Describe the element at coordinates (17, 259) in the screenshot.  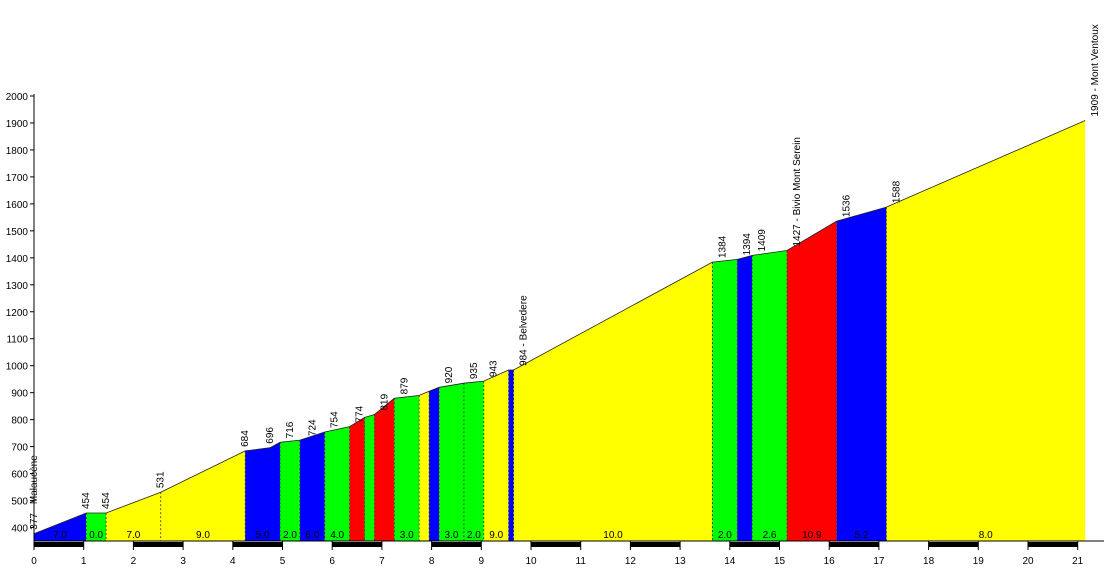
I see `y-tick-label: 1400` at that location.